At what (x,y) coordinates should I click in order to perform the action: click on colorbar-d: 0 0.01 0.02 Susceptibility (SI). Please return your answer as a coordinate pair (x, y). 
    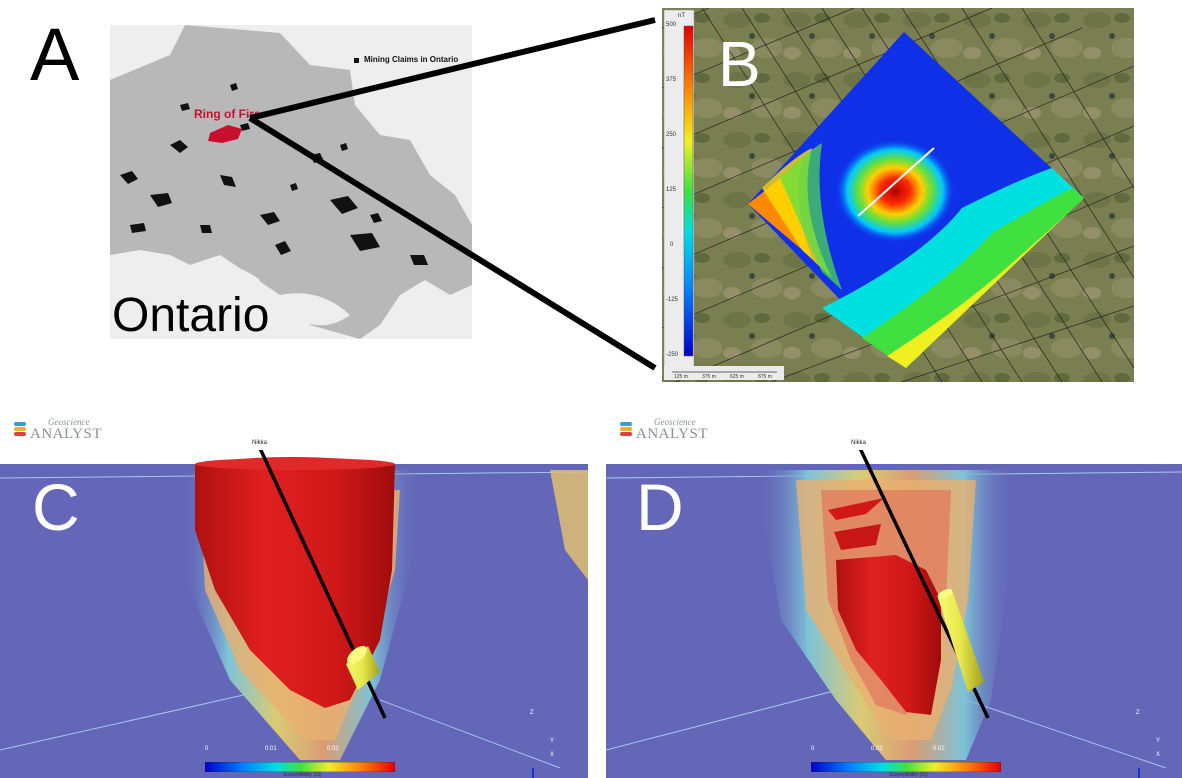
    Looking at the image, I should click on (907, 762).